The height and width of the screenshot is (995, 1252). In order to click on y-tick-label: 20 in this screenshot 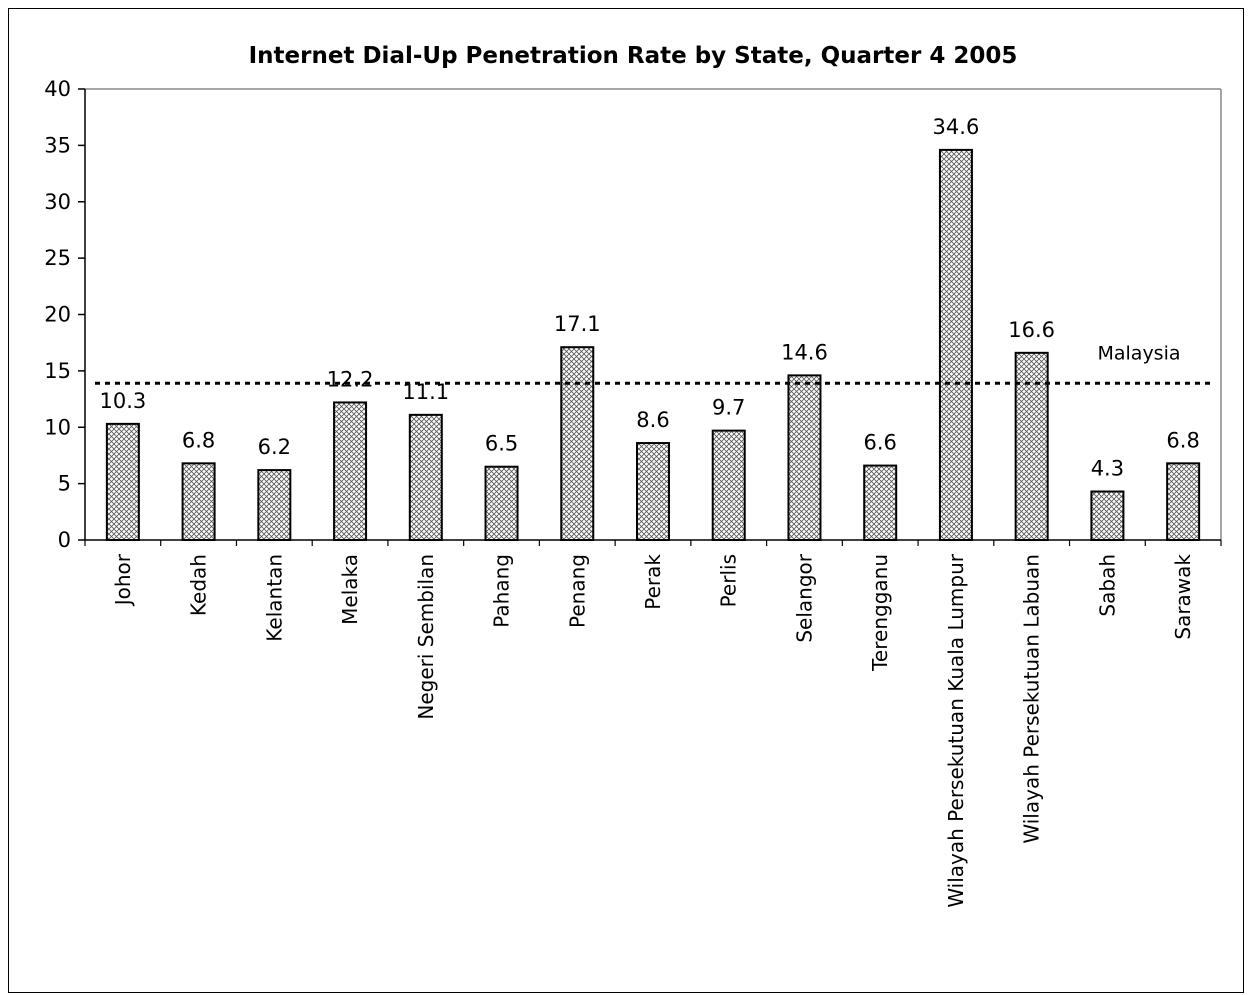, I will do `click(57, 315)`.